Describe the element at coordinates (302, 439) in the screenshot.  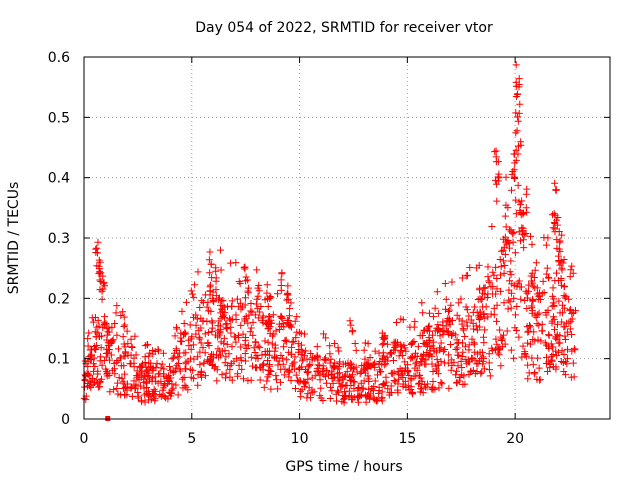
I see `x-tick-labels: 0 5 10 15 20` at that location.